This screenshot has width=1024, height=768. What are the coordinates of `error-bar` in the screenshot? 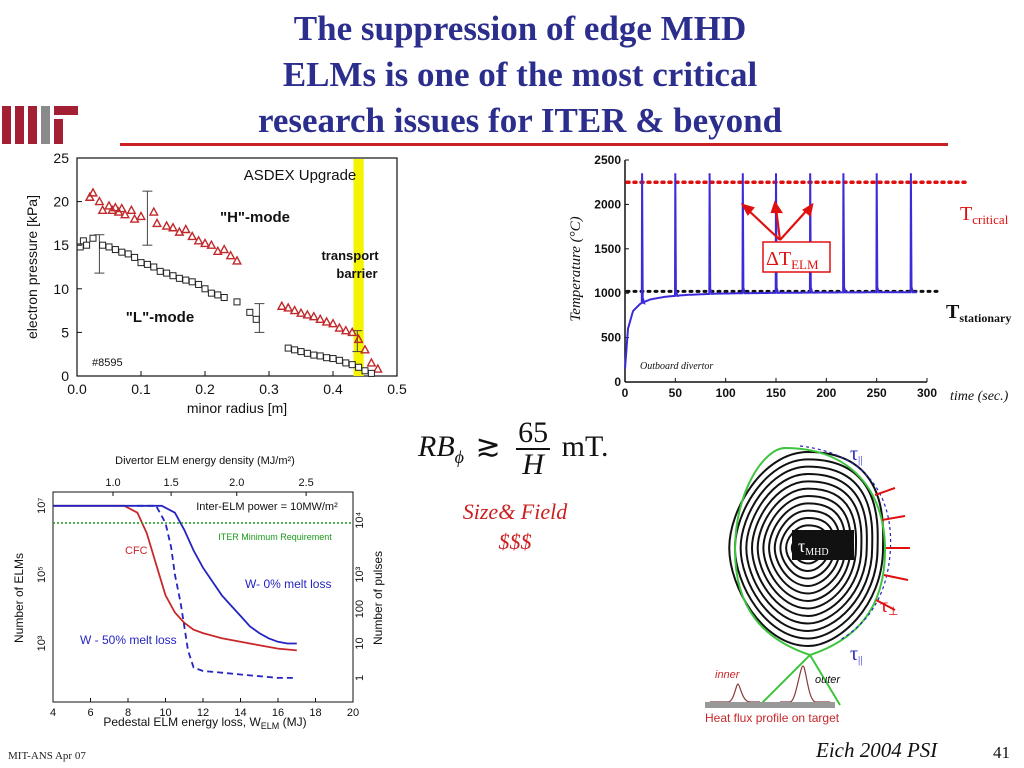 It's located at (147, 218).